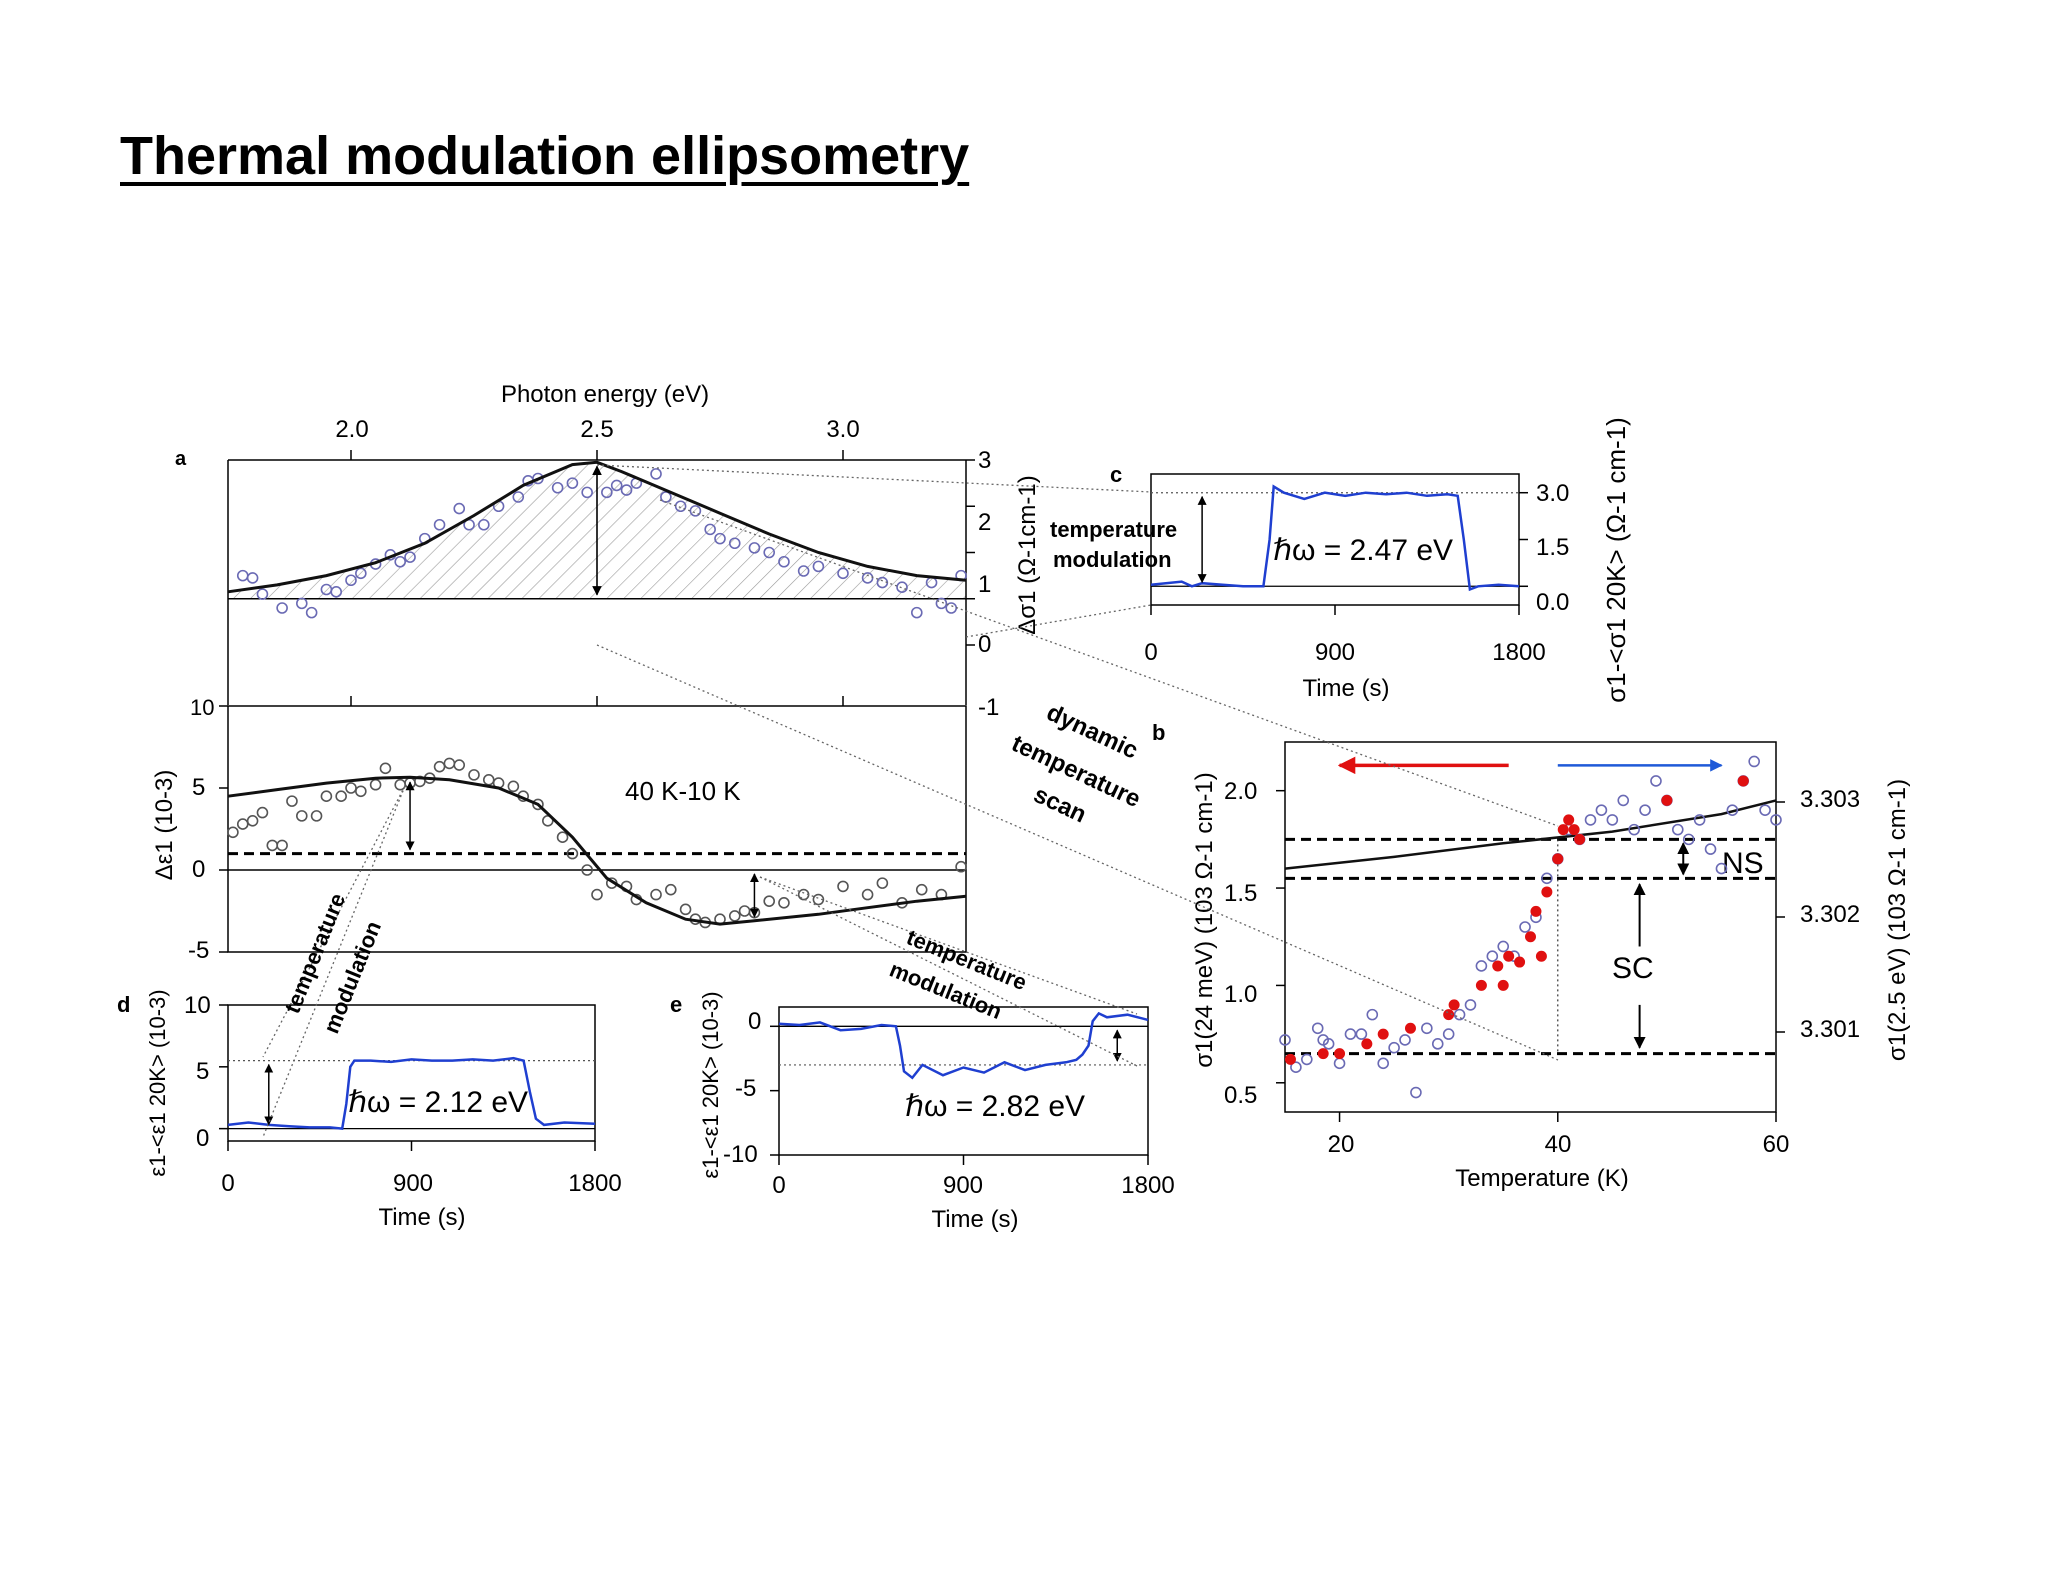 The width and height of the screenshot is (2048, 1582). What do you see at coordinates (202, 1138) in the screenshot?
I see `d-ytick: 0` at bounding box center [202, 1138].